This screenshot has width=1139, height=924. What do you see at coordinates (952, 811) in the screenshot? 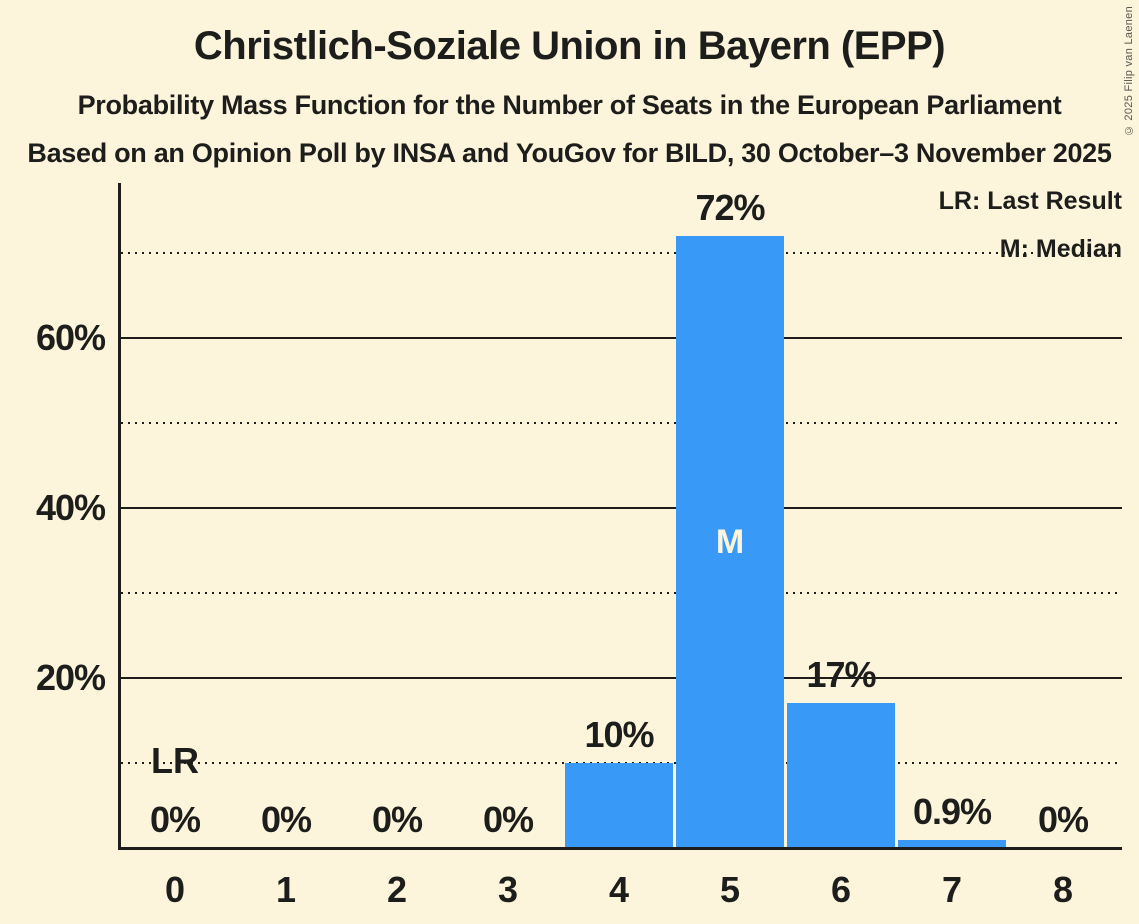
I see `bar-value-label: 0.9%` at bounding box center [952, 811].